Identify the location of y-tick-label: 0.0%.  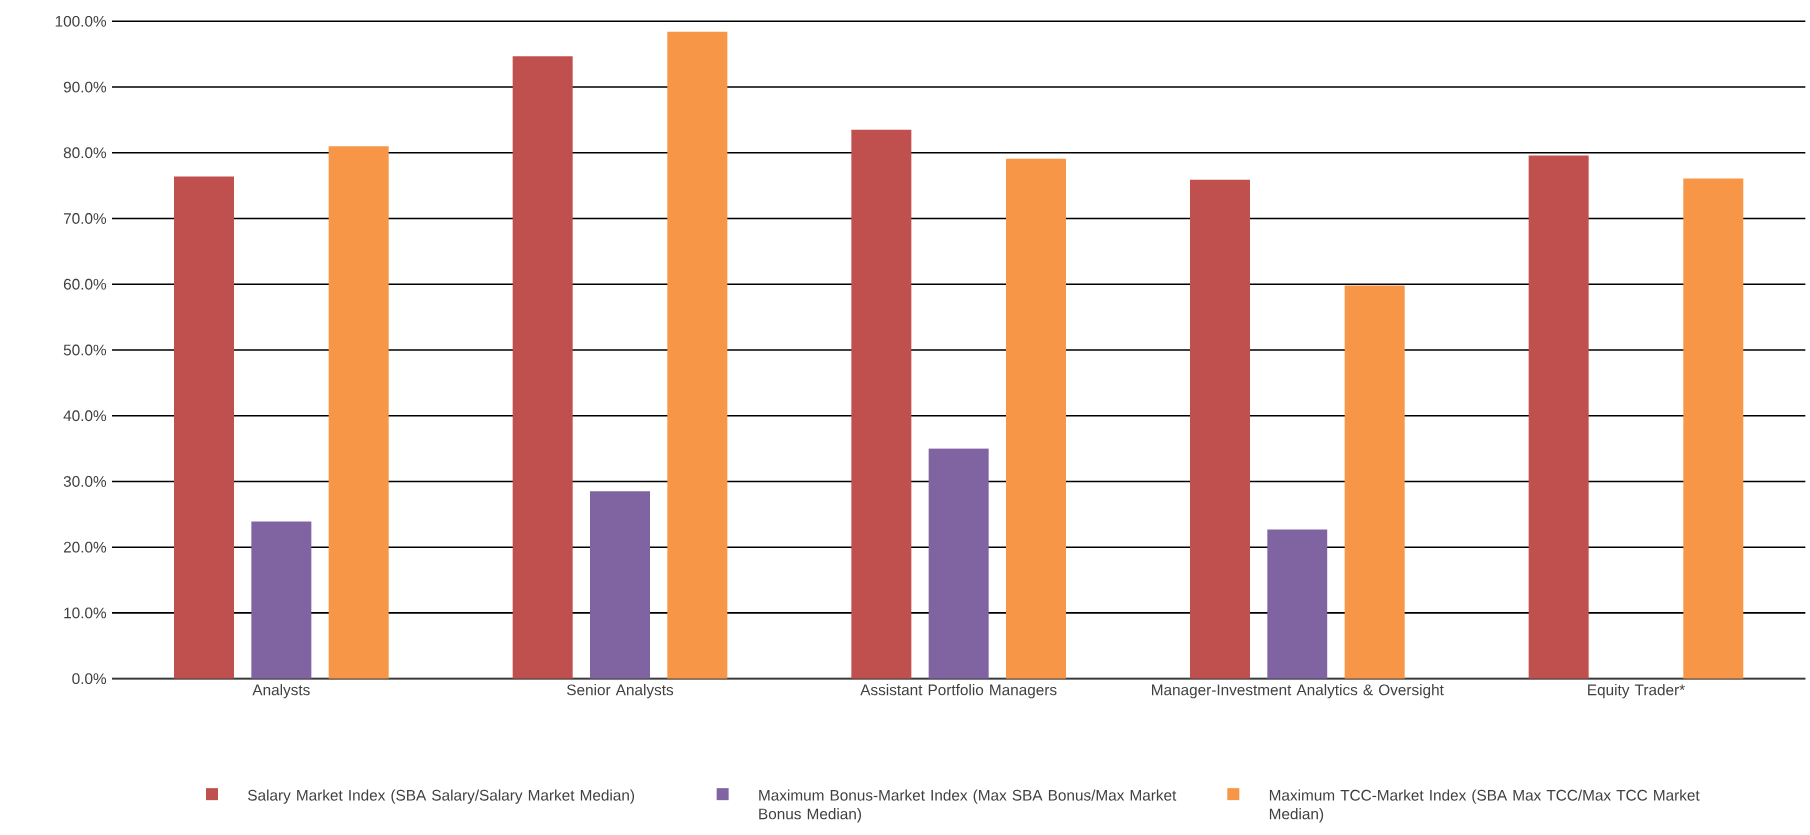
(89, 679).